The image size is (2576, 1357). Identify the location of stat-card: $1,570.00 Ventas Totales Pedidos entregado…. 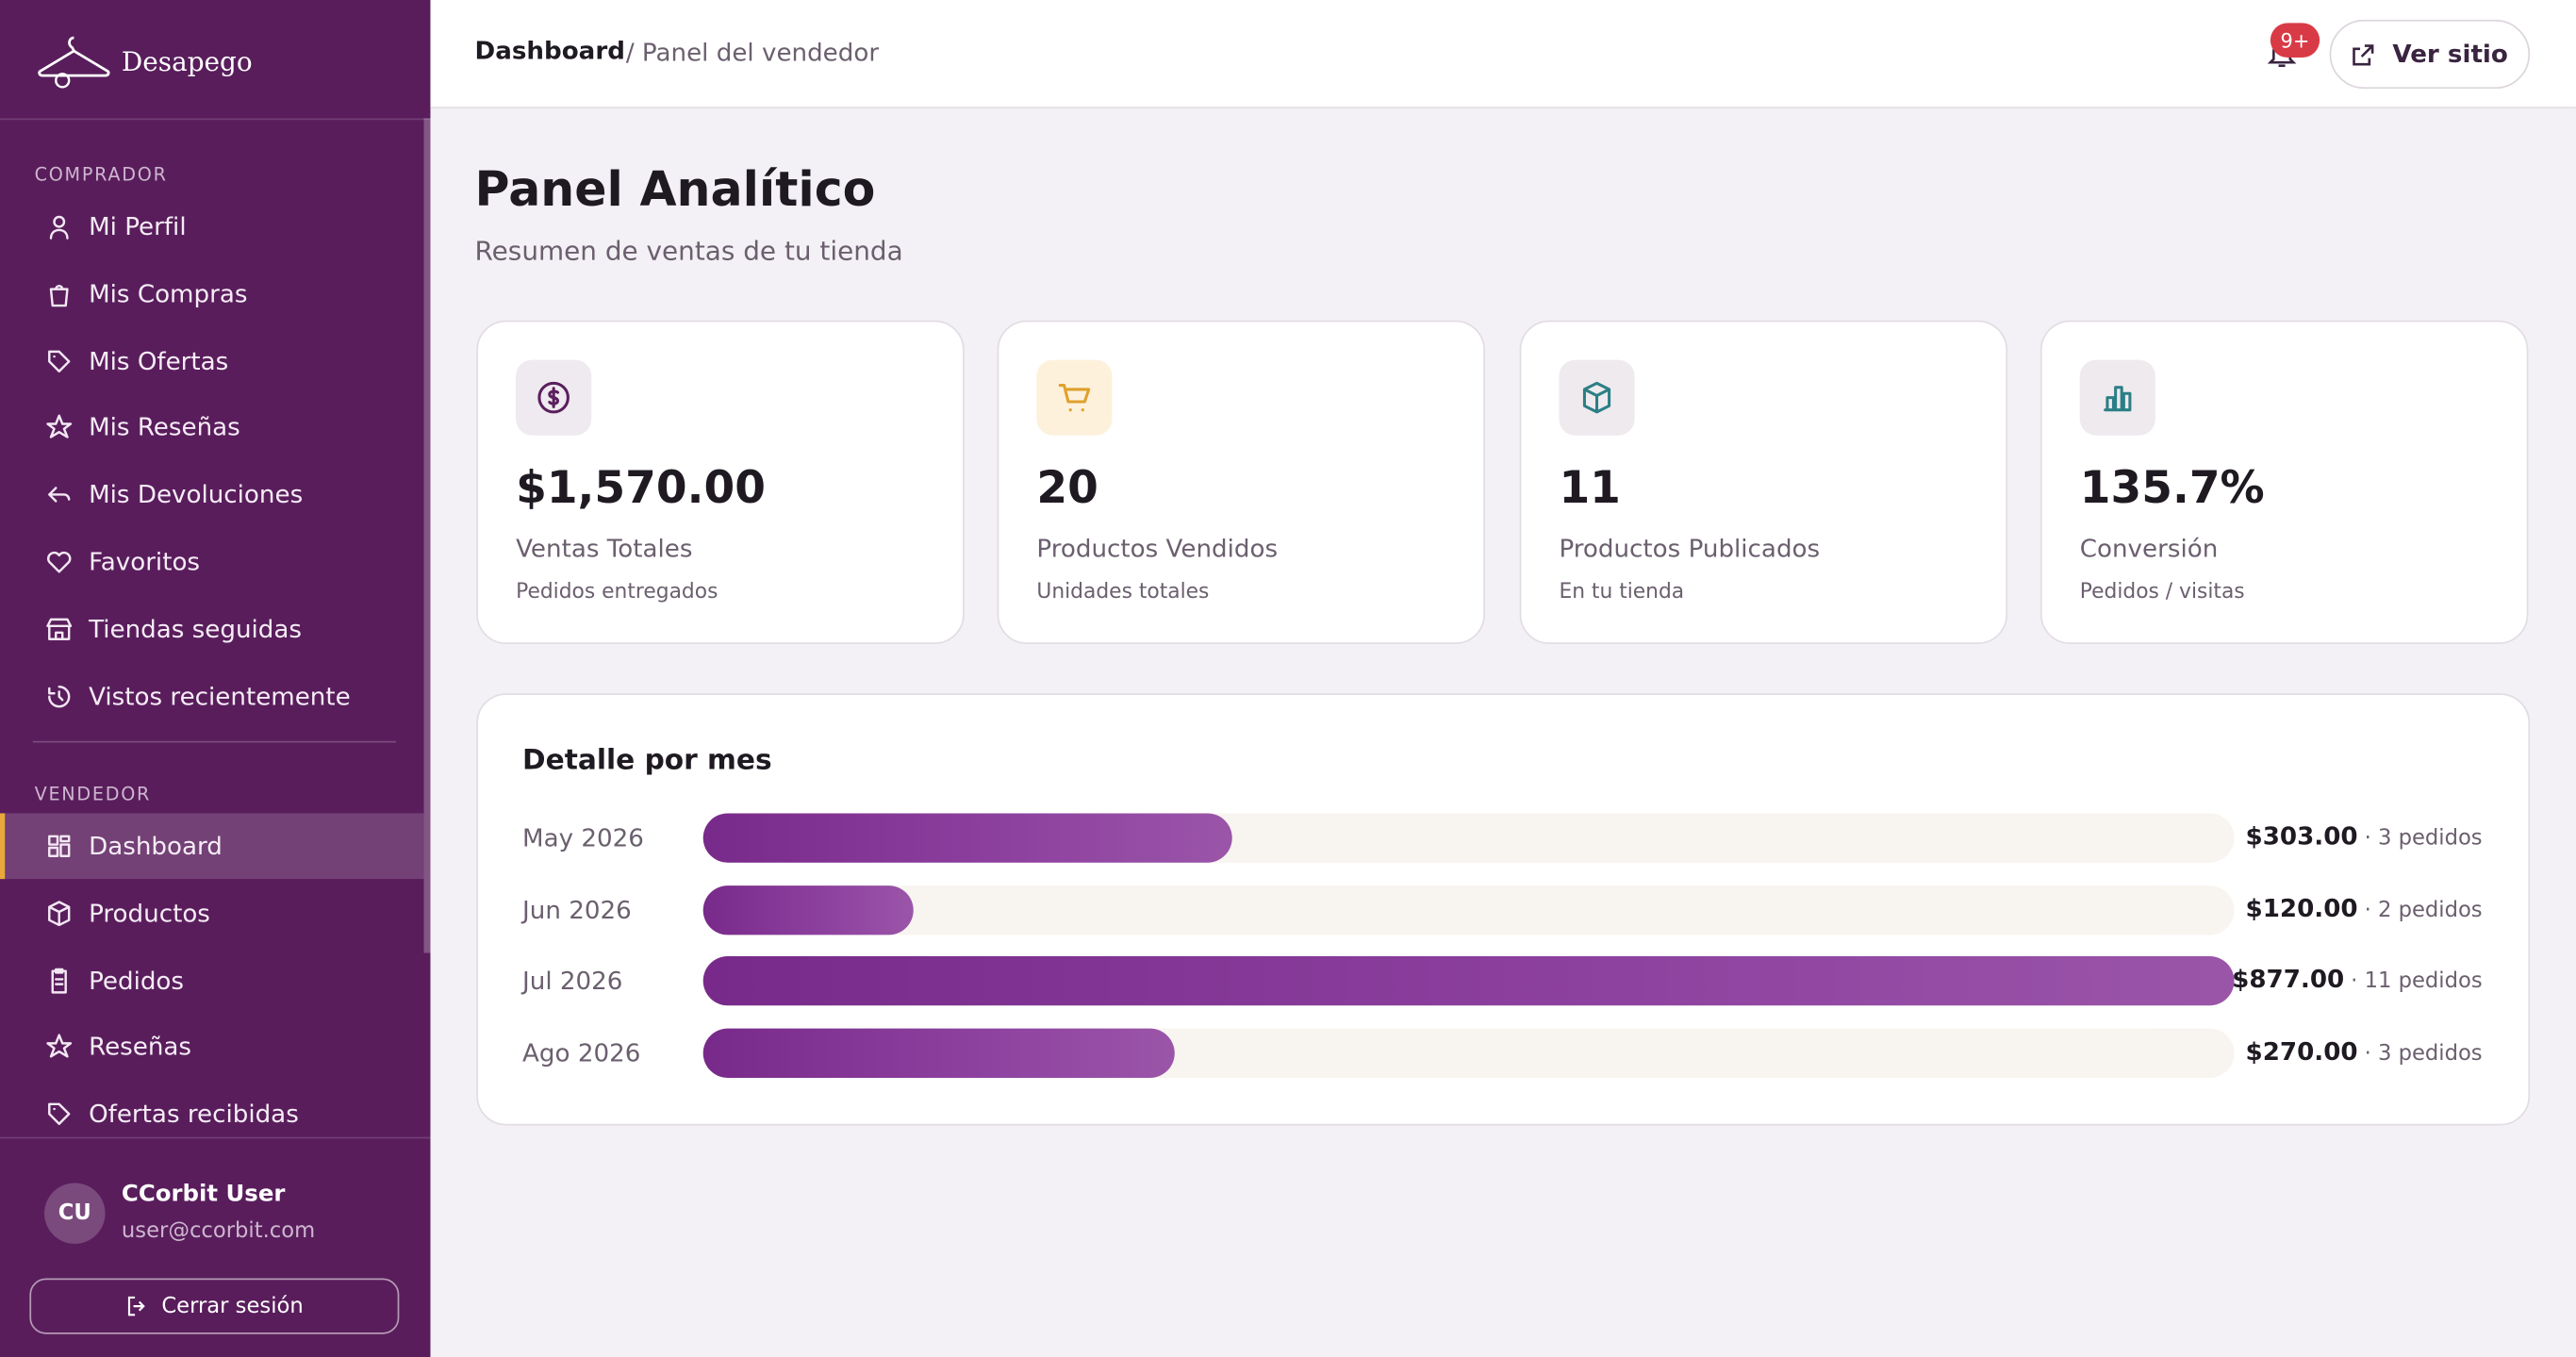
(720, 482).